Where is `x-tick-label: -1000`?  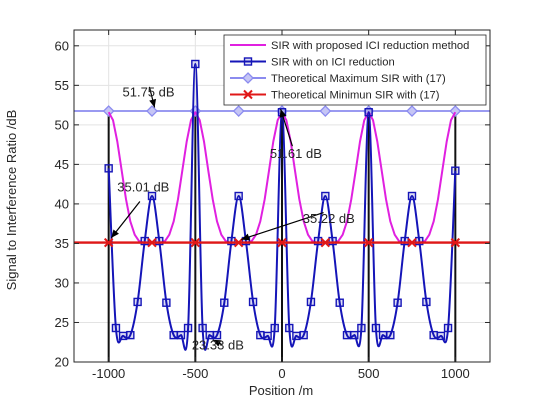 x-tick-label: -1000 is located at coordinates (108, 373).